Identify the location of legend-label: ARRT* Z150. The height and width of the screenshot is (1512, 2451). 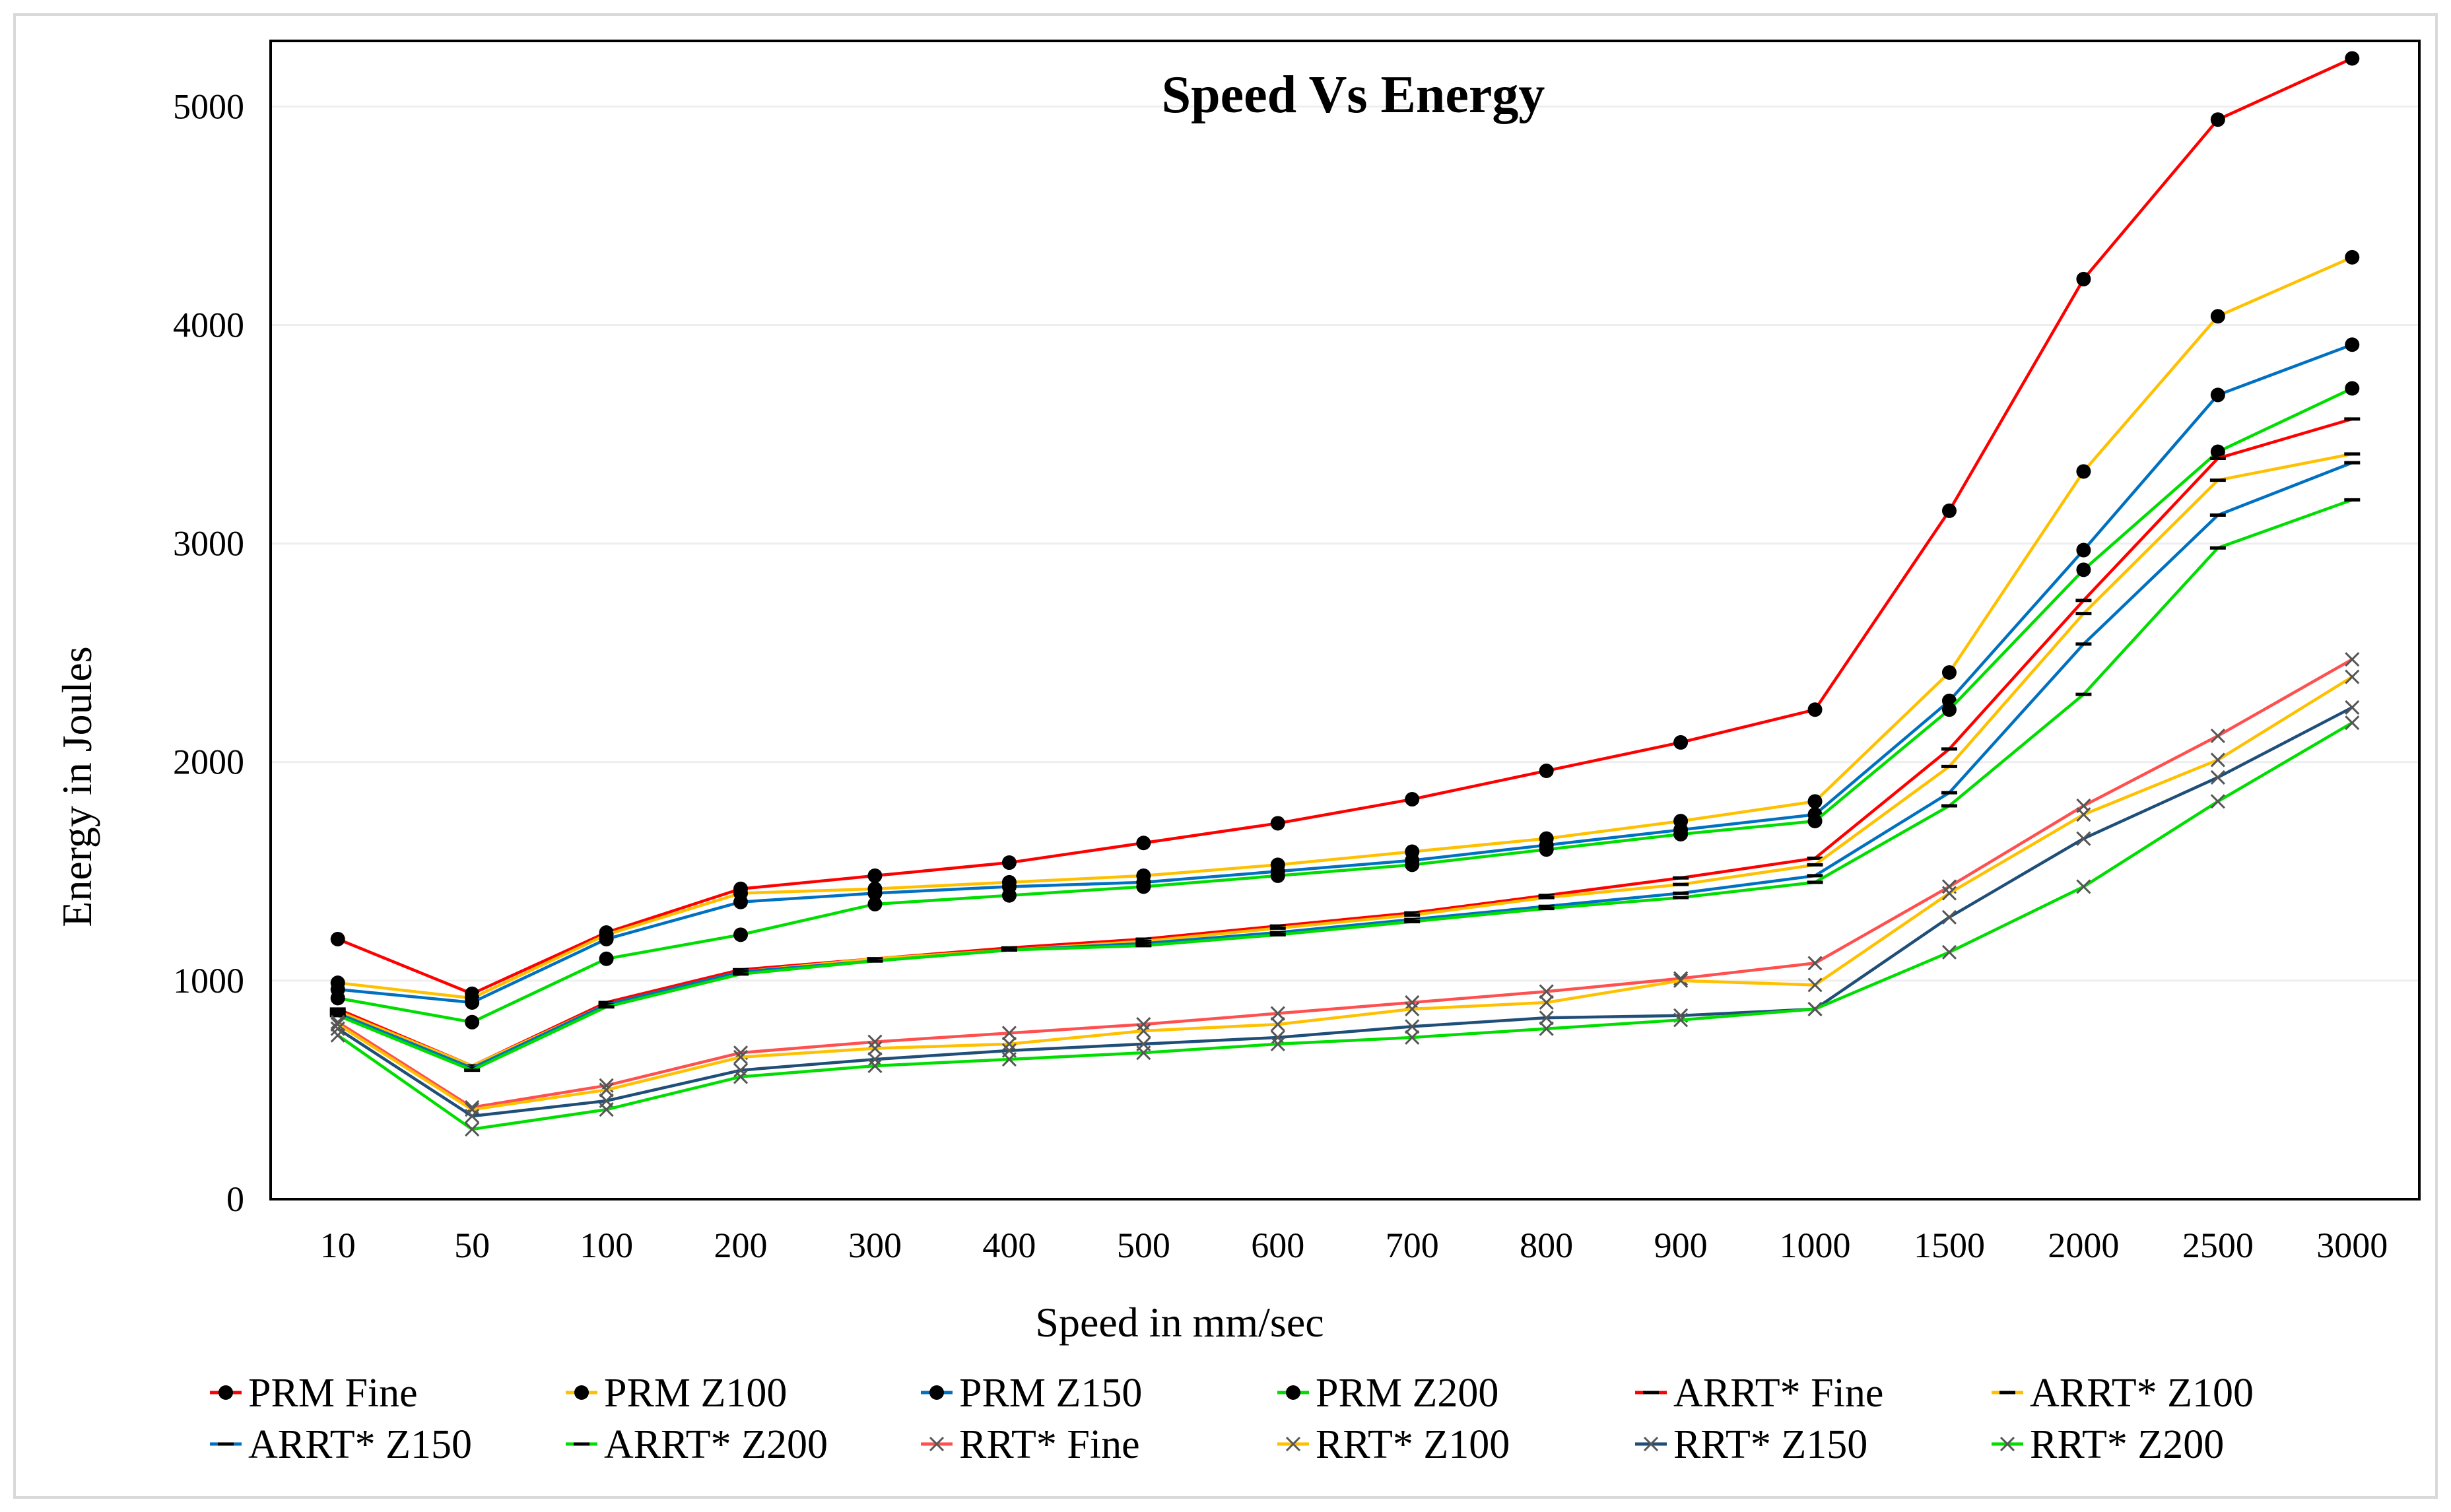
(360, 1444).